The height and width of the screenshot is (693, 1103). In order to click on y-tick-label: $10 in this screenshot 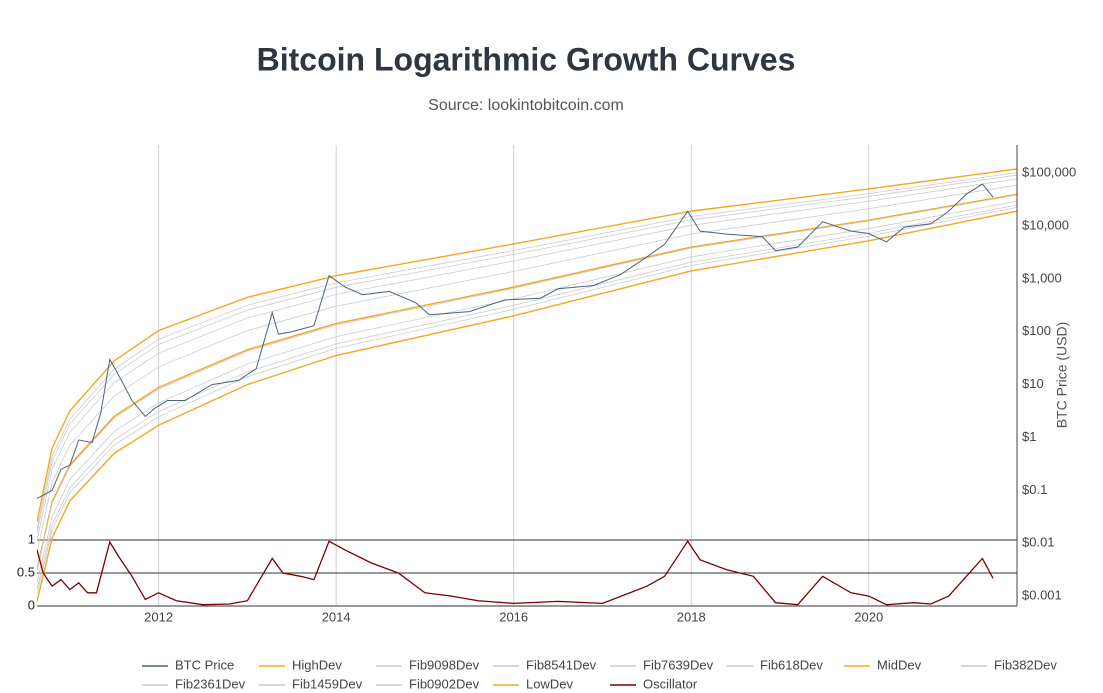, I will do `click(1033, 383)`.